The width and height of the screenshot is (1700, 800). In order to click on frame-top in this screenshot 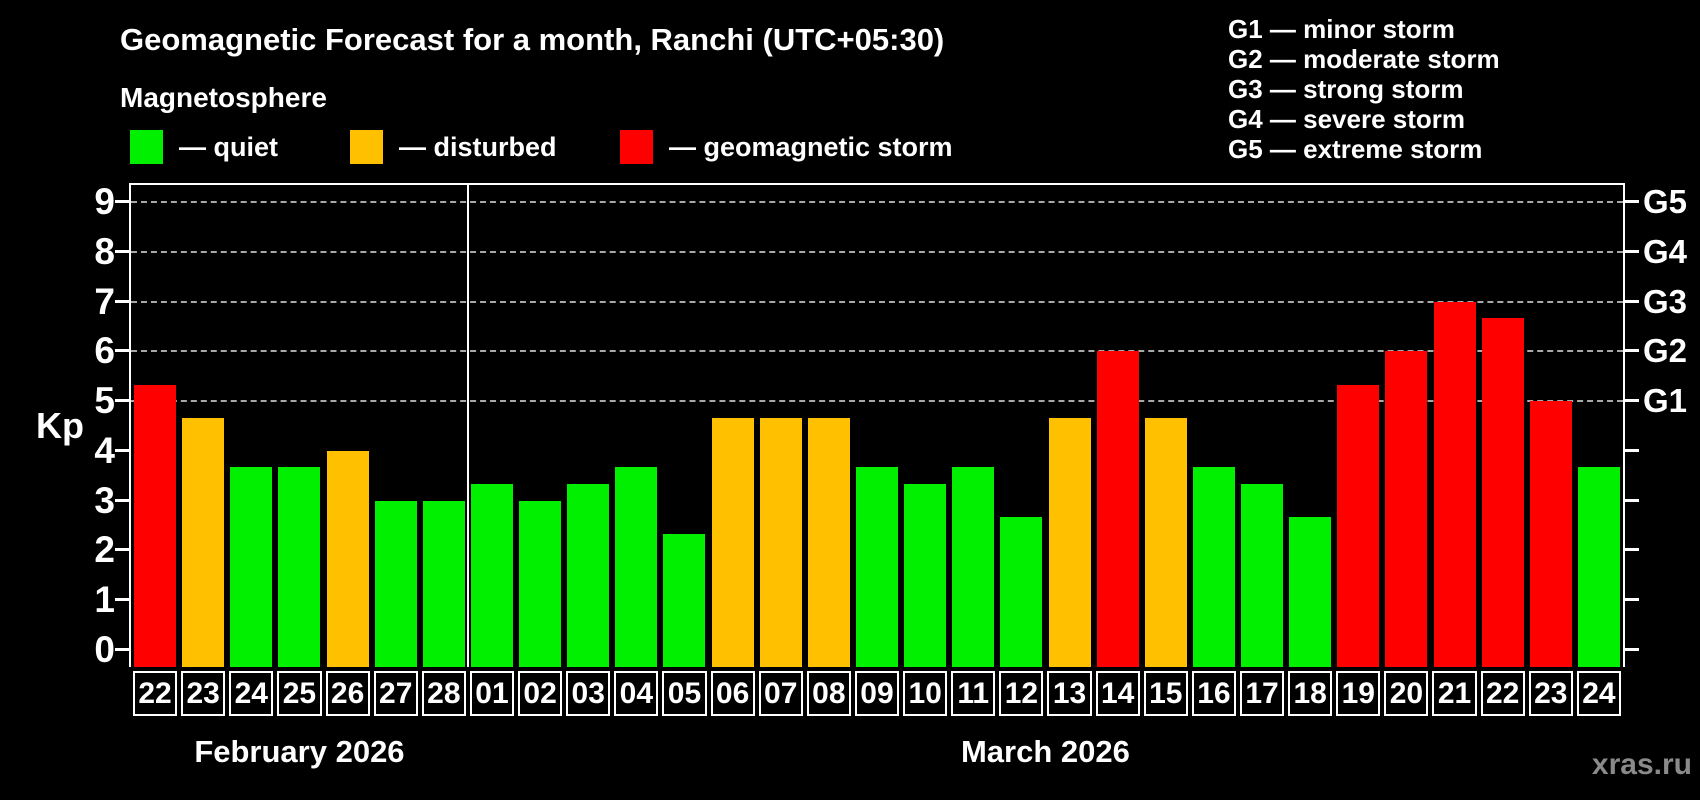, I will do `click(877, 184)`.